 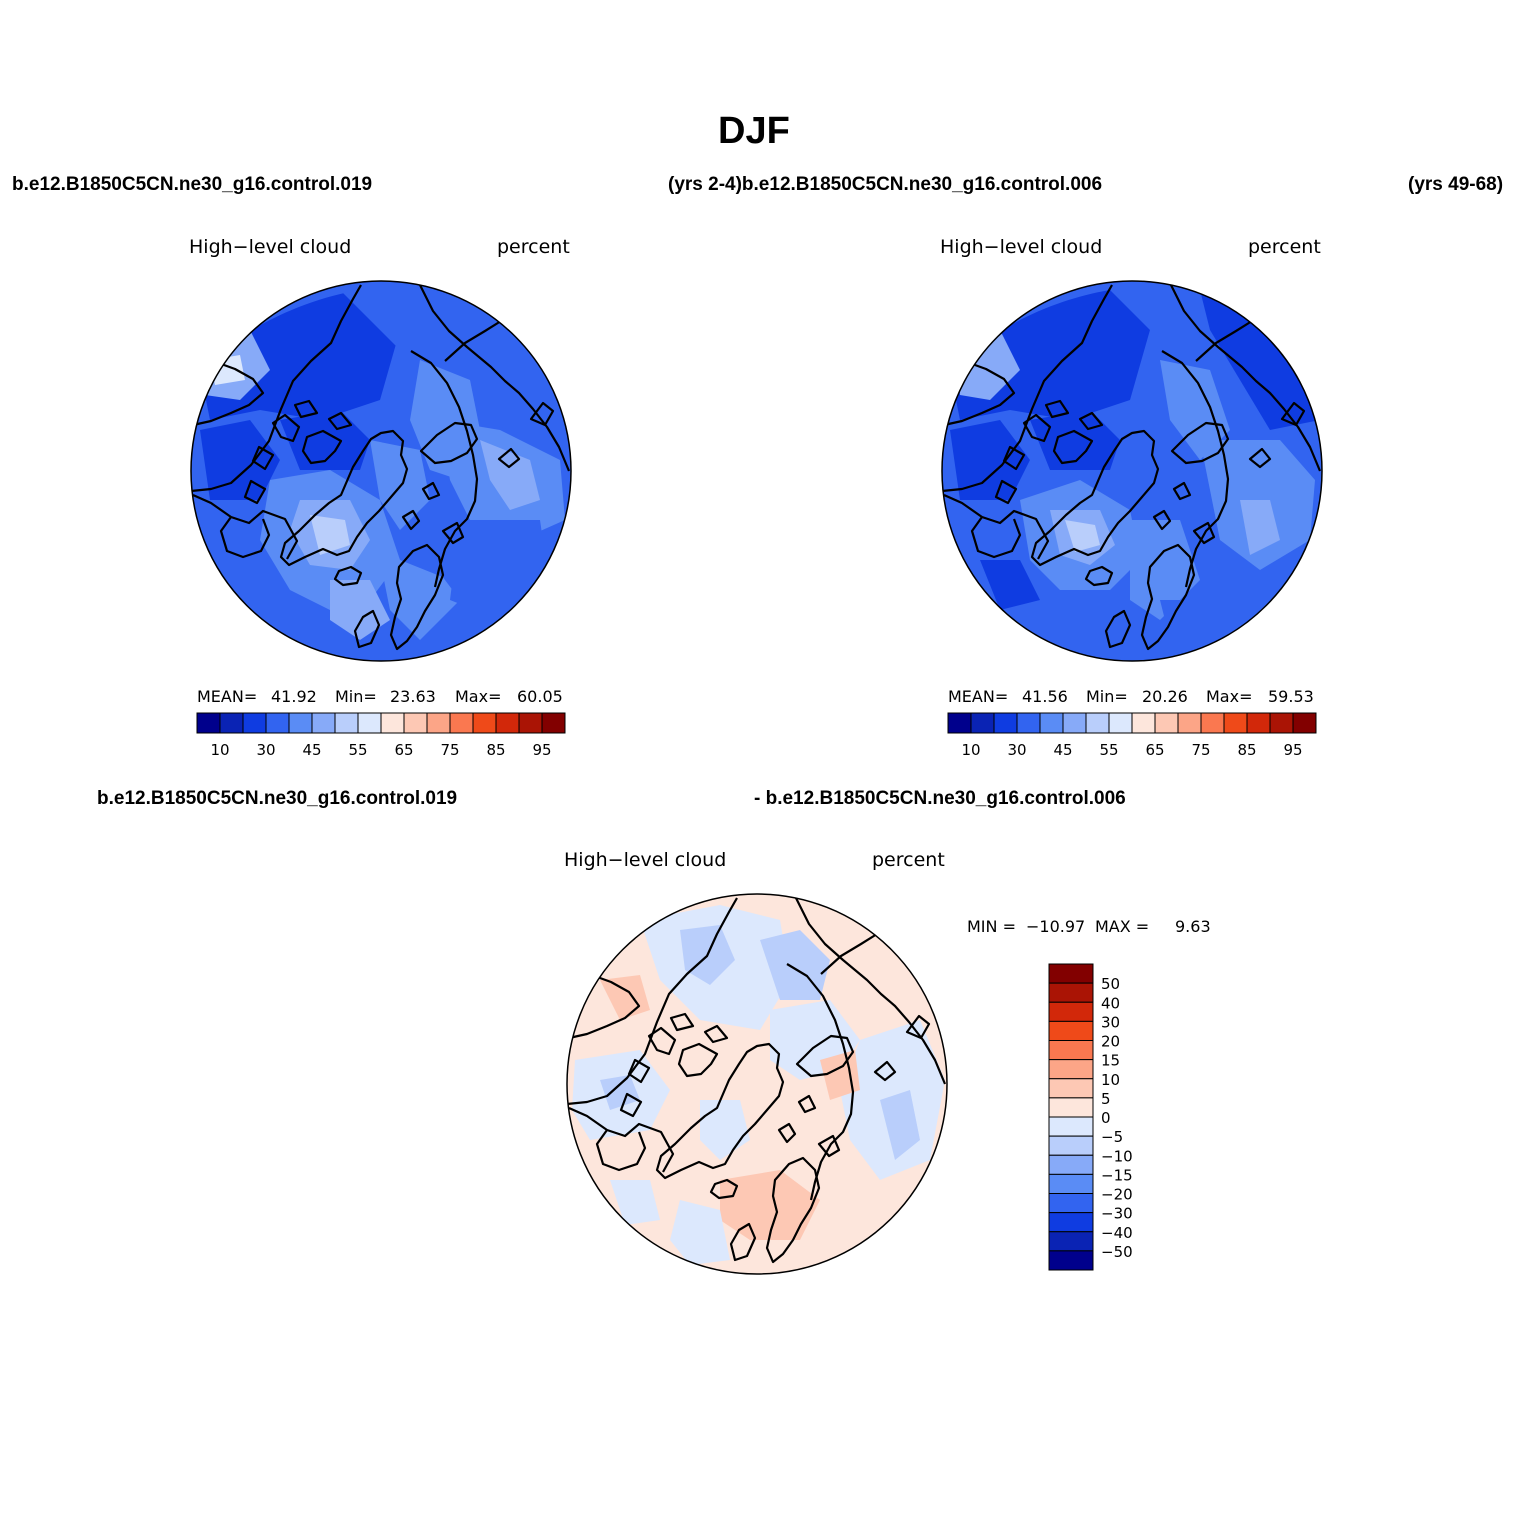 I want to click on diff-colorbar-tick-label: −5, so click(x=1112, y=1137).